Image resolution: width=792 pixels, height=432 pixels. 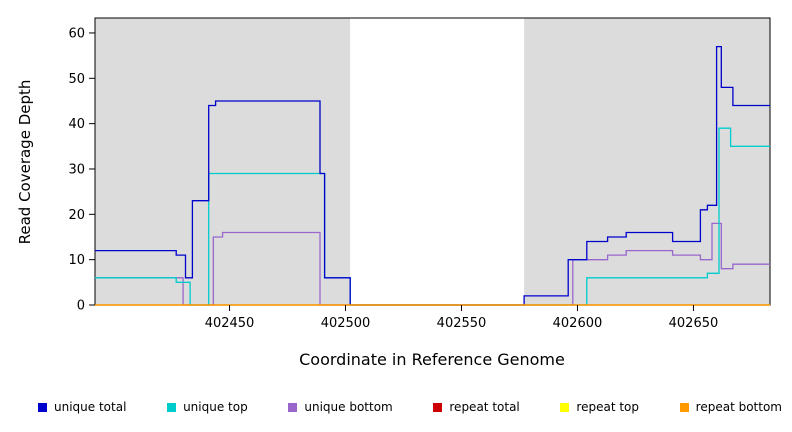 What do you see at coordinates (76, 33) in the screenshot?
I see `y-tick-label: 60` at bounding box center [76, 33].